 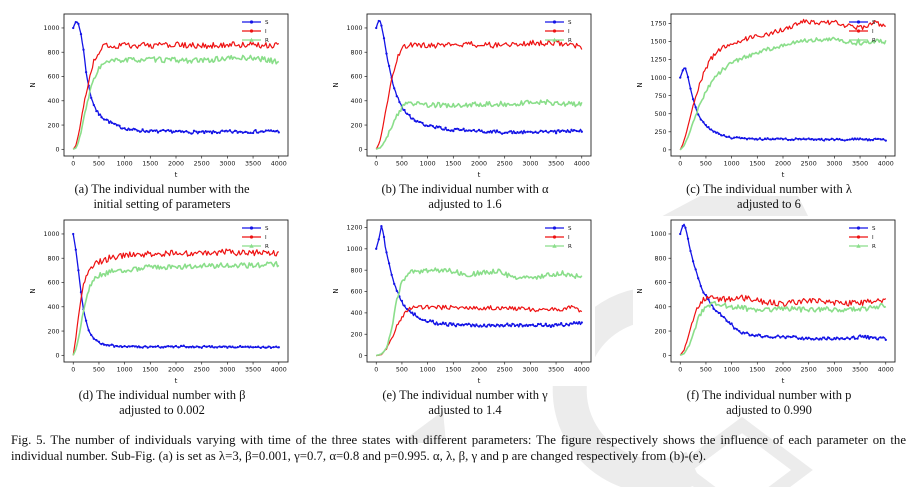 I want to click on series-I-line, so click(x=782, y=84).